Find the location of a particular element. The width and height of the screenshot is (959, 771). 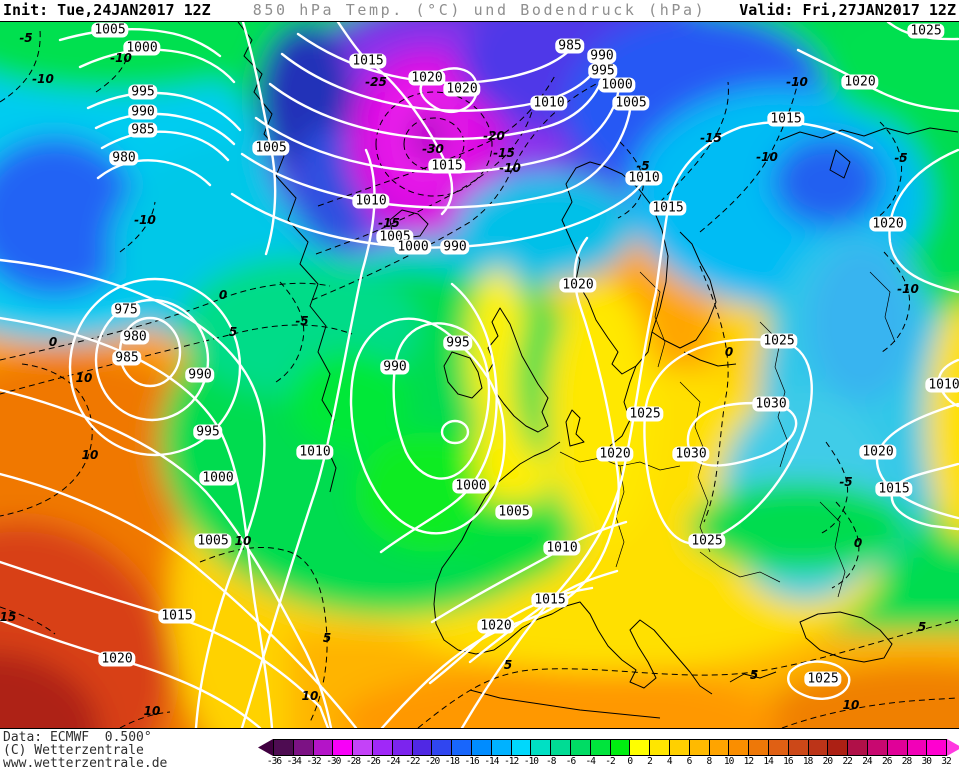

copyright-label: (C) Wetterzentrale is located at coordinates (73, 750).